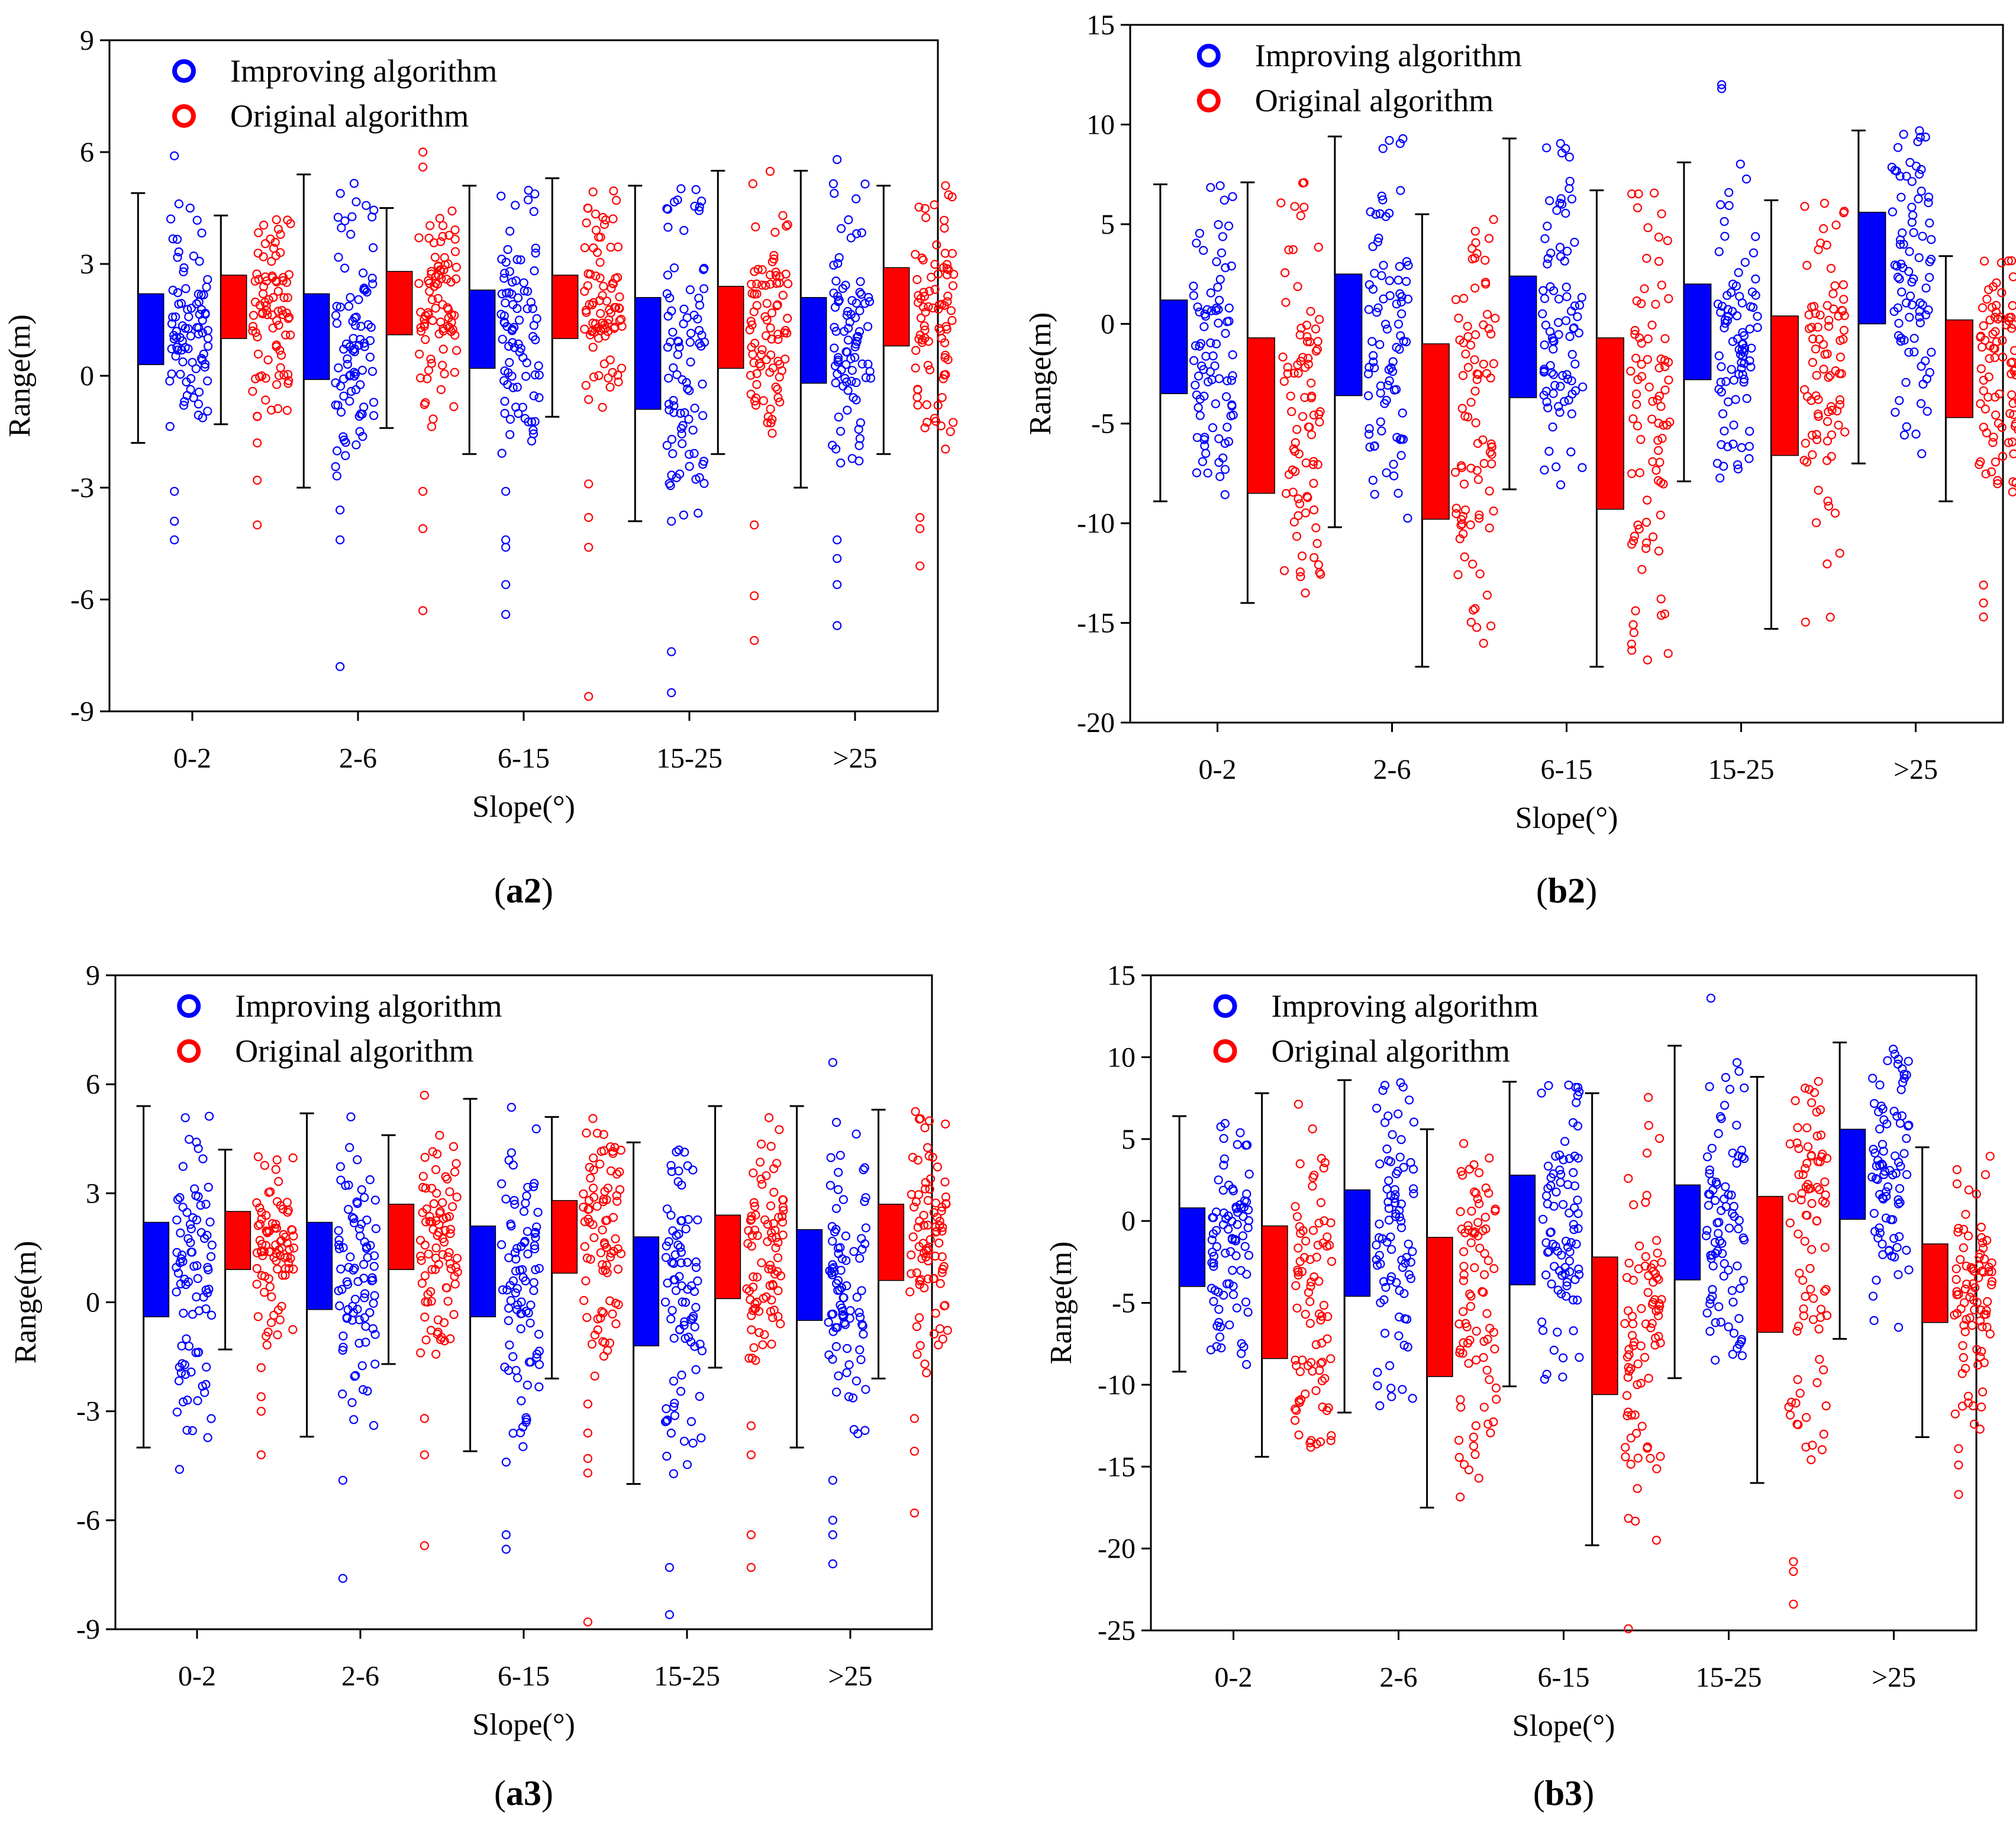 The height and width of the screenshot is (1834, 2016). Describe the element at coordinates (87, 264) in the screenshot. I see `y-tick-label: 3` at that location.